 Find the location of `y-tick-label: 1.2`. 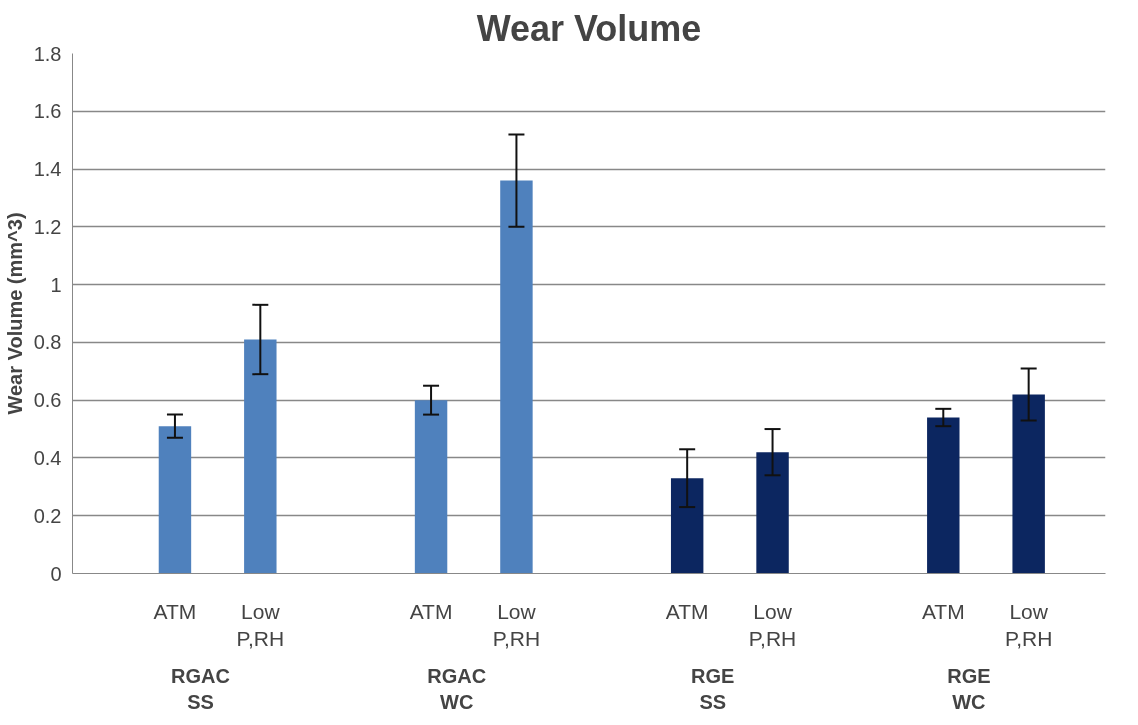

y-tick-label: 1.2 is located at coordinates (47, 226).